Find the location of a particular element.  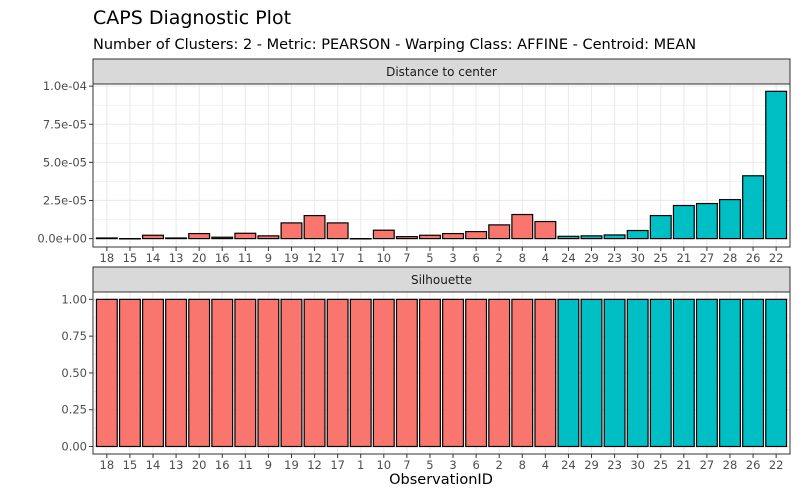

x-tick-label: 21 is located at coordinates (684, 258).